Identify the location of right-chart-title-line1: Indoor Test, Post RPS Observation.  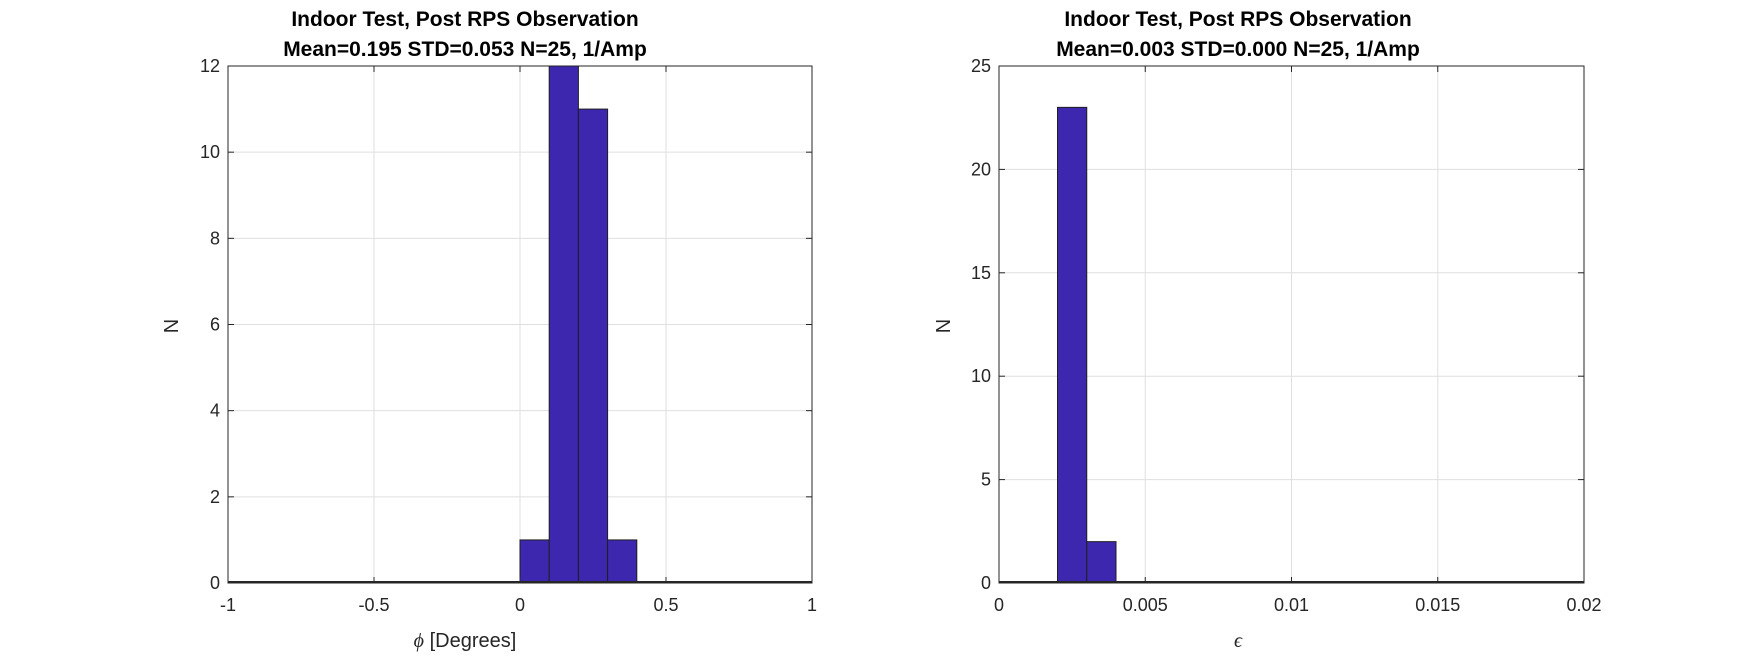
(1237, 19).